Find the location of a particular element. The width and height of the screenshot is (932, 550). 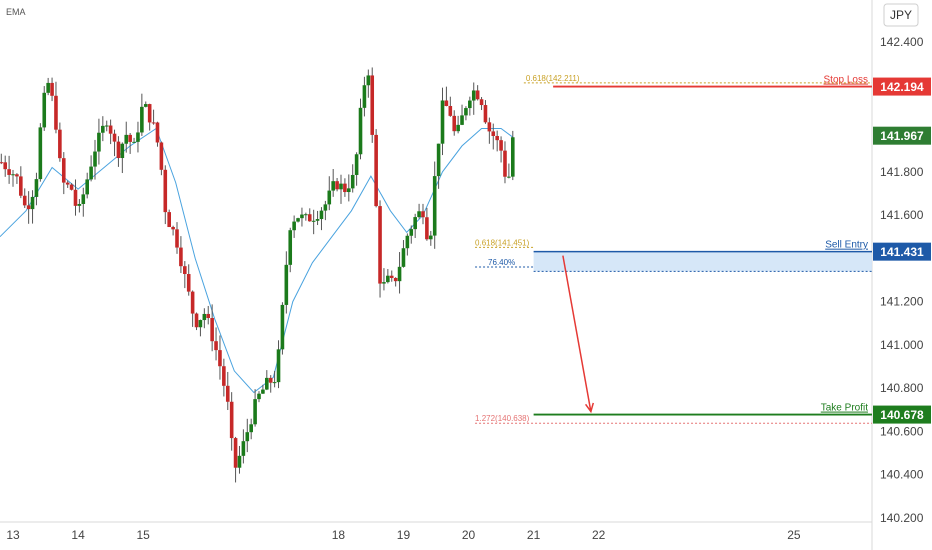

trade-arrow-head is located at coordinates (589, 408).